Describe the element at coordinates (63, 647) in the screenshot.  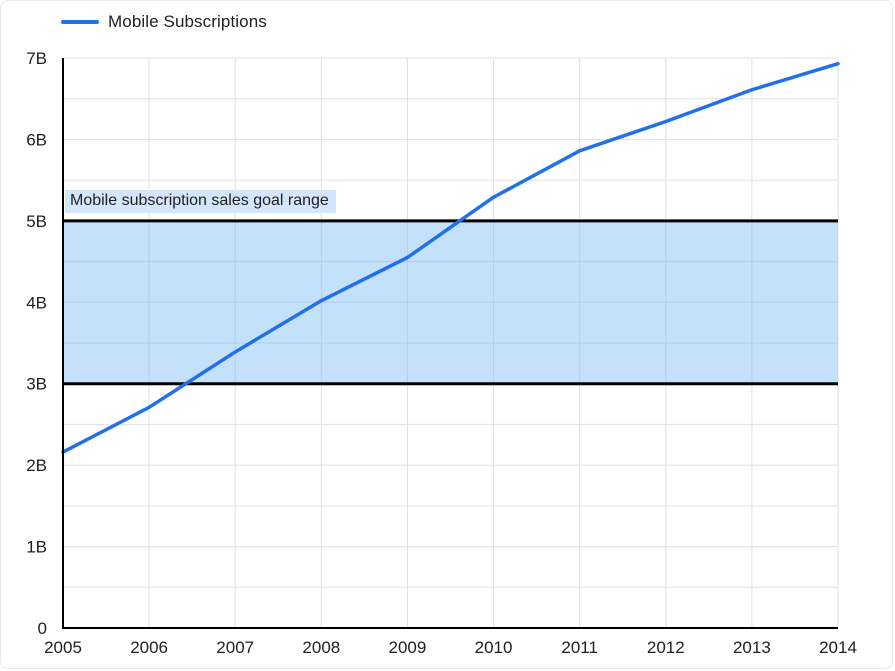
I see `x-tick-label: 2005` at that location.